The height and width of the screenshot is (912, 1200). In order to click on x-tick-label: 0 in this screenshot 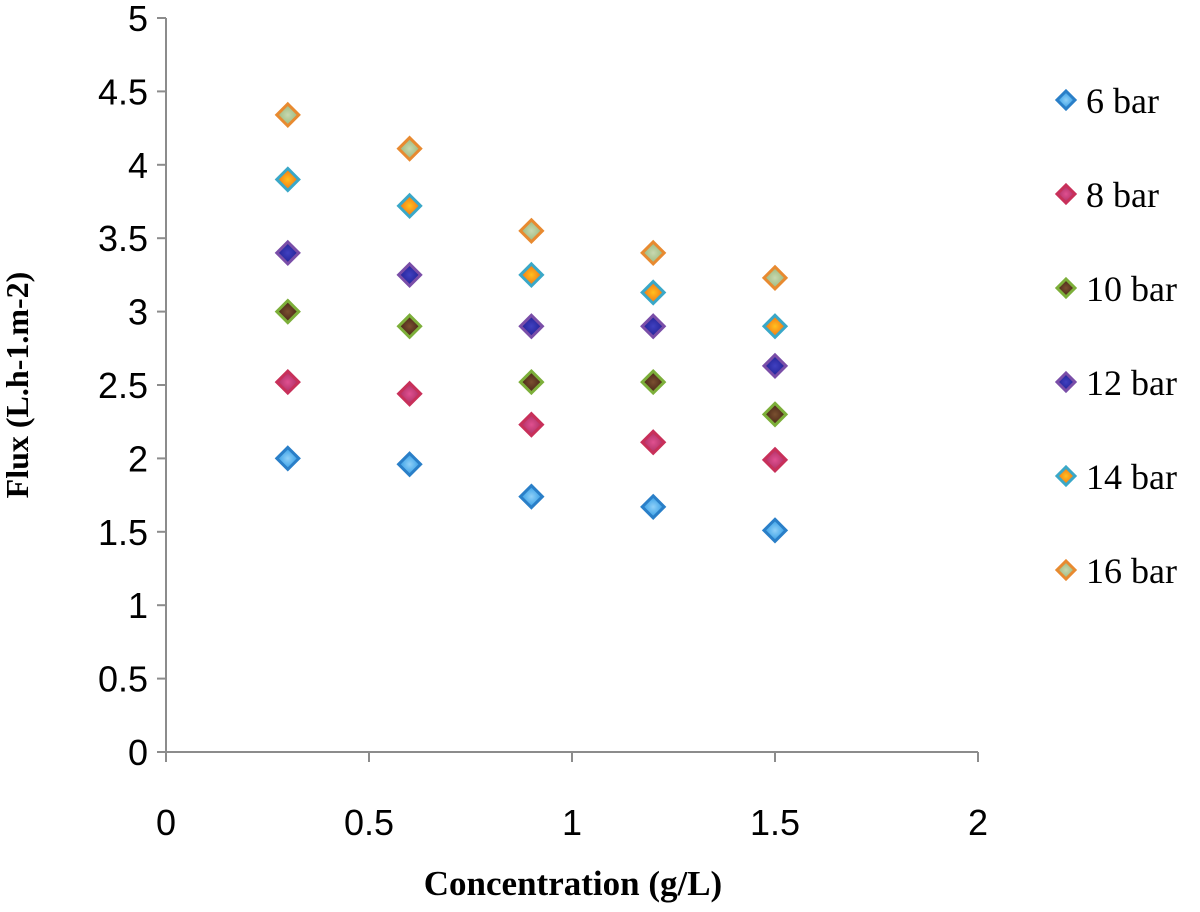, I will do `click(166, 822)`.